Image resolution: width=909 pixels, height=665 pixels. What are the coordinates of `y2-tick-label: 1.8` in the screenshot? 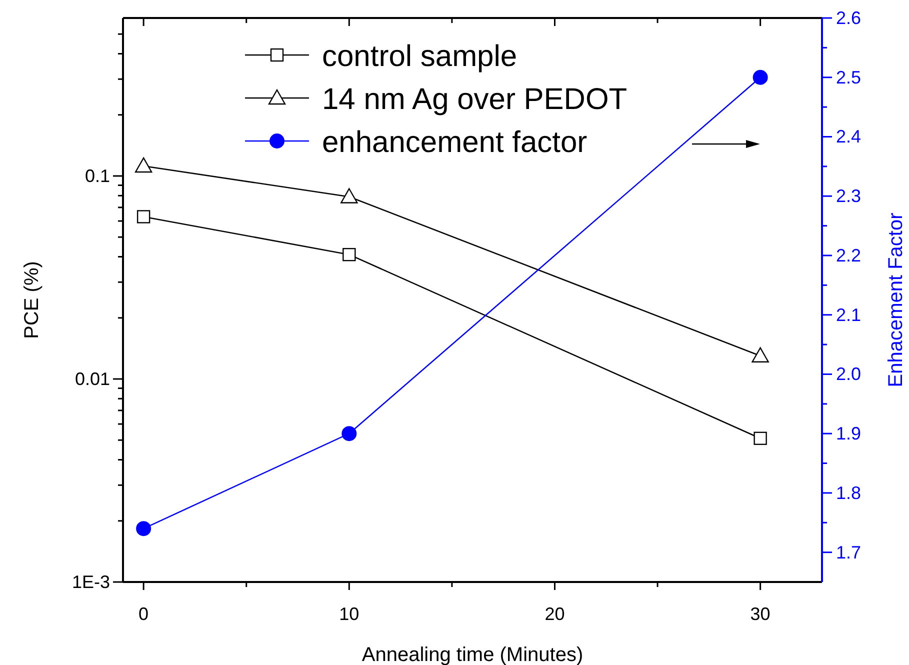 It's located at (849, 492).